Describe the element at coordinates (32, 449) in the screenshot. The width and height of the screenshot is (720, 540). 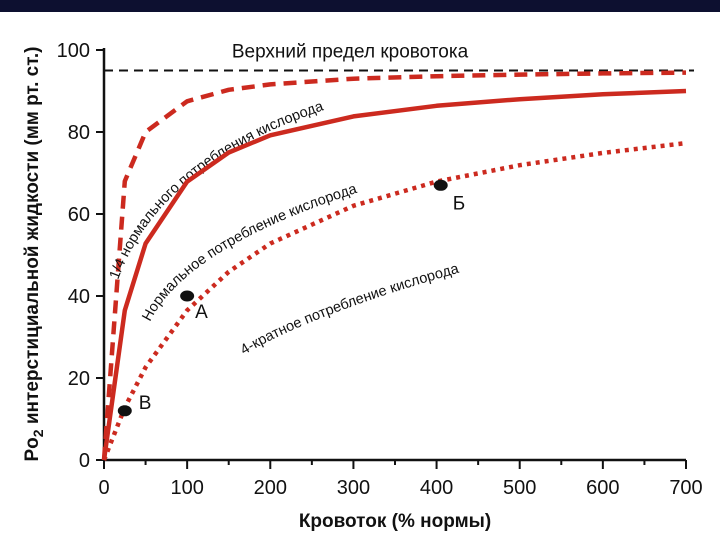
I see `y-axis-title-main: Po` at that location.